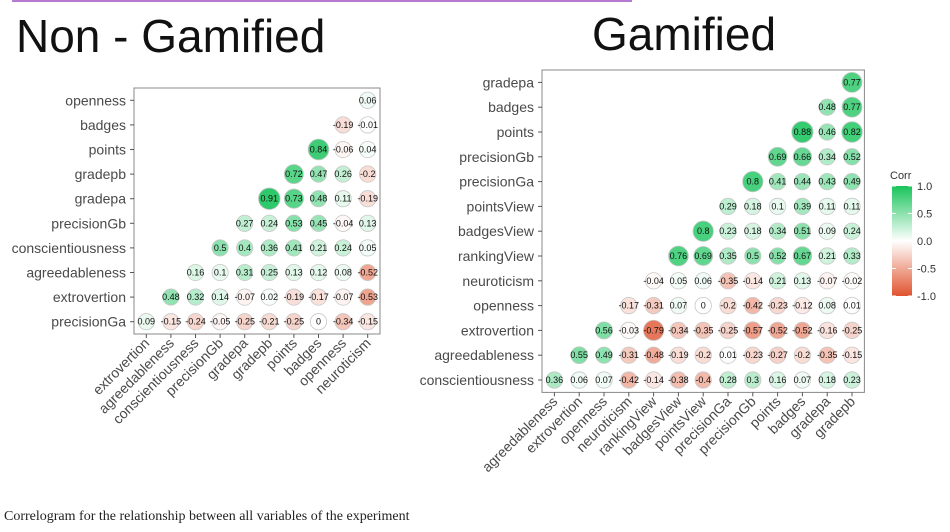 The height and width of the screenshot is (532, 950). What do you see at coordinates (629, 355) in the screenshot?
I see `corr-value-label: -0.31` at bounding box center [629, 355].